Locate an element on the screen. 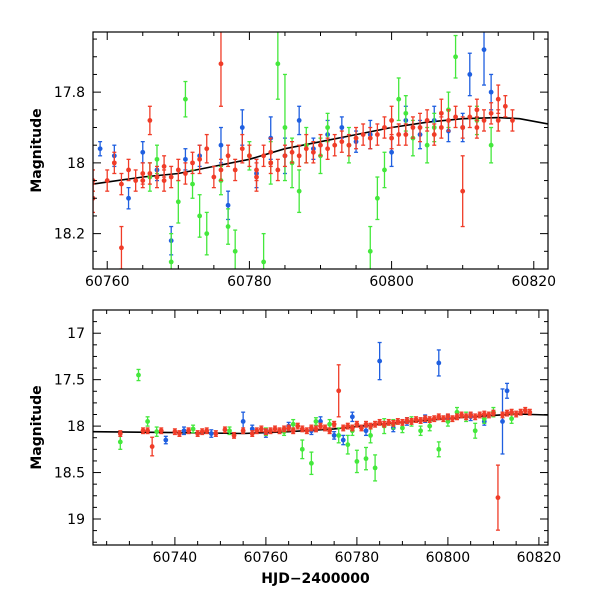  blue-series is located at coordinates (336, 398).